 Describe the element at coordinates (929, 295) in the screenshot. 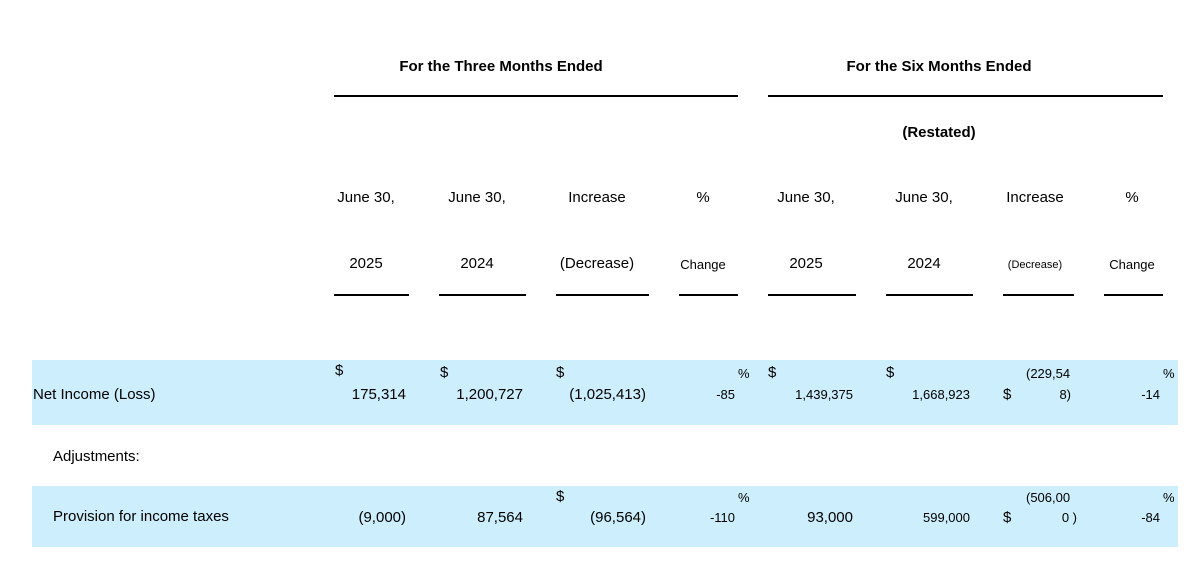

I see `col-rule-c6` at that location.